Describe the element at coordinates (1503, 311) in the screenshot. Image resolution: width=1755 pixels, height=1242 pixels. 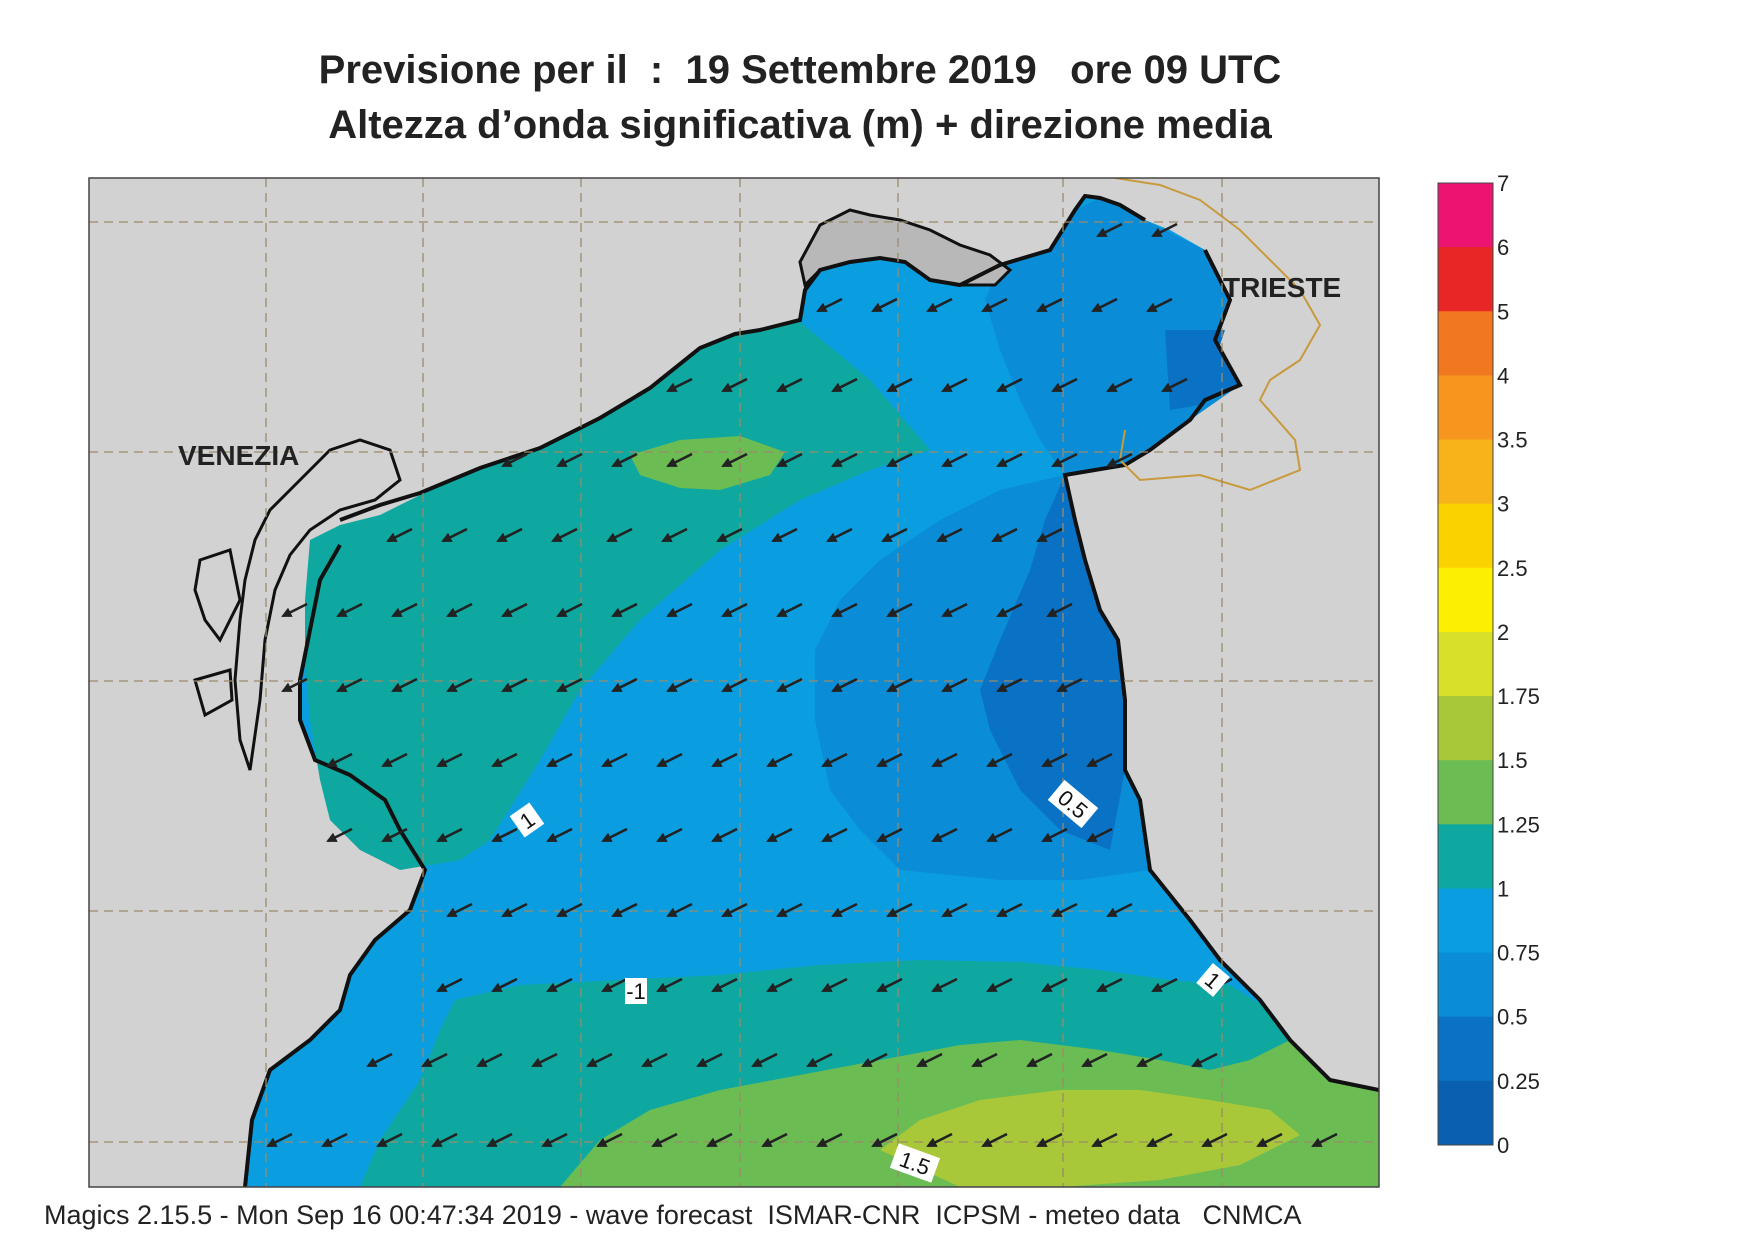
I see `color-legend-label: 5` at that location.